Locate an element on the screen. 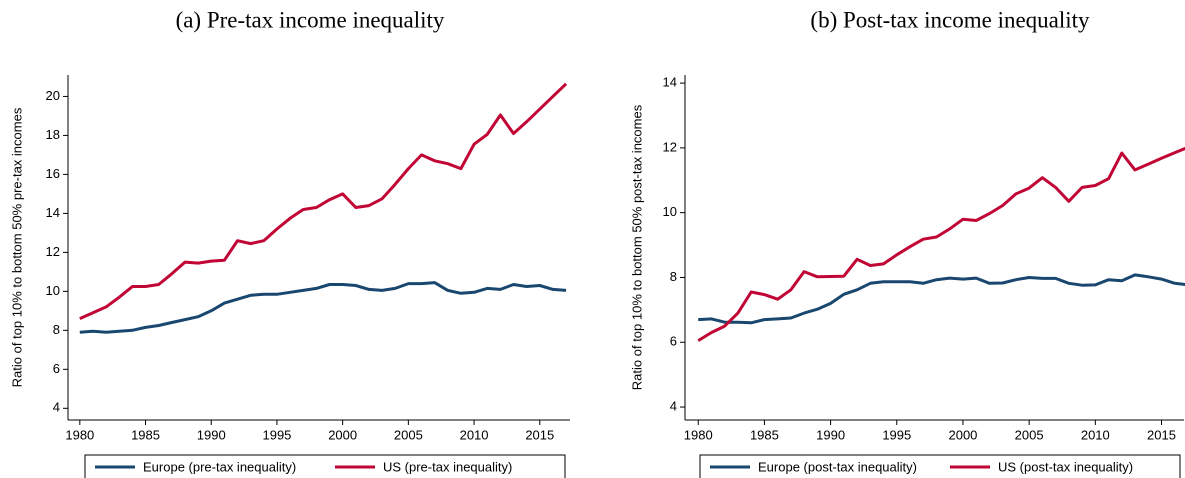  legend-label: Europe (post-tax inequality) is located at coordinates (837, 466).